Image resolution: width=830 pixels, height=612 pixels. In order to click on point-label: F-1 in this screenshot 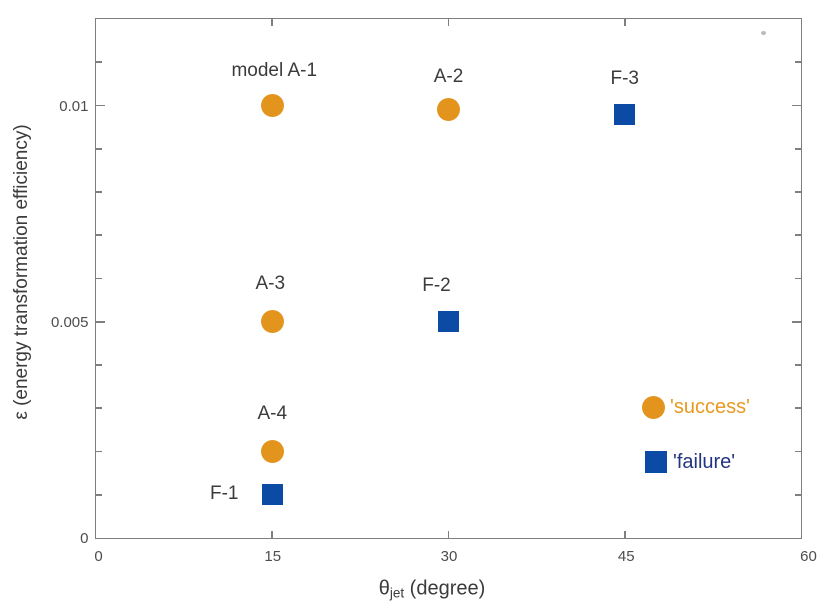, I will do `click(224, 493)`.